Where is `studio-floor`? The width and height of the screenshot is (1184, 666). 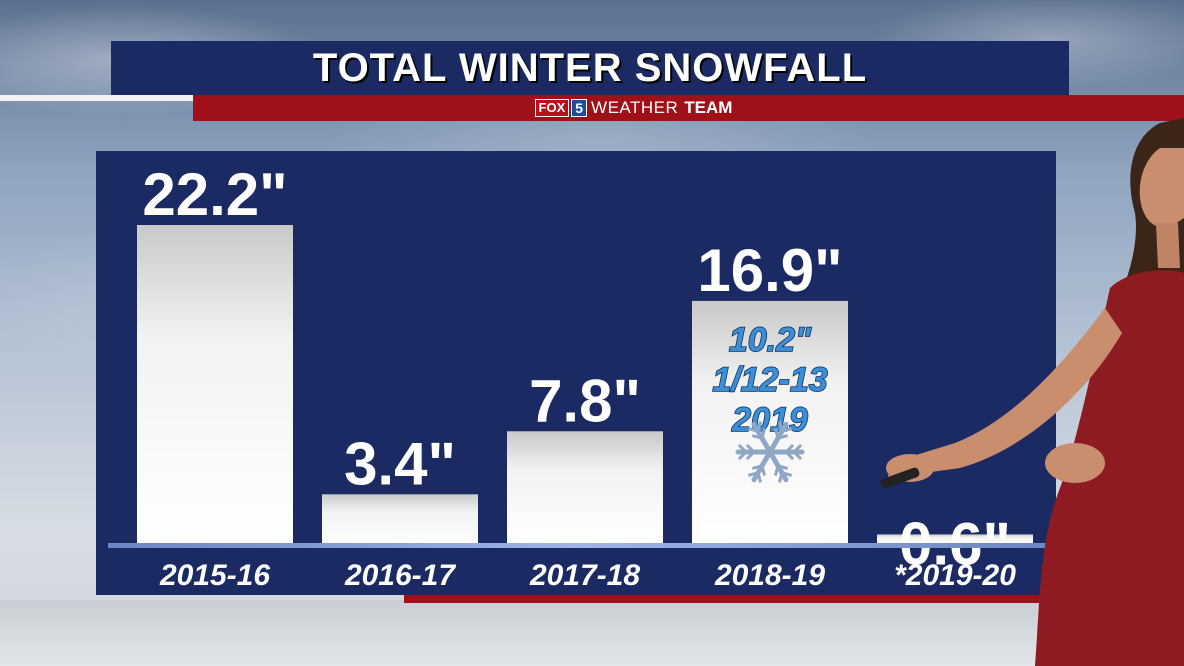 studio-floor is located at coordinates (592, 633).